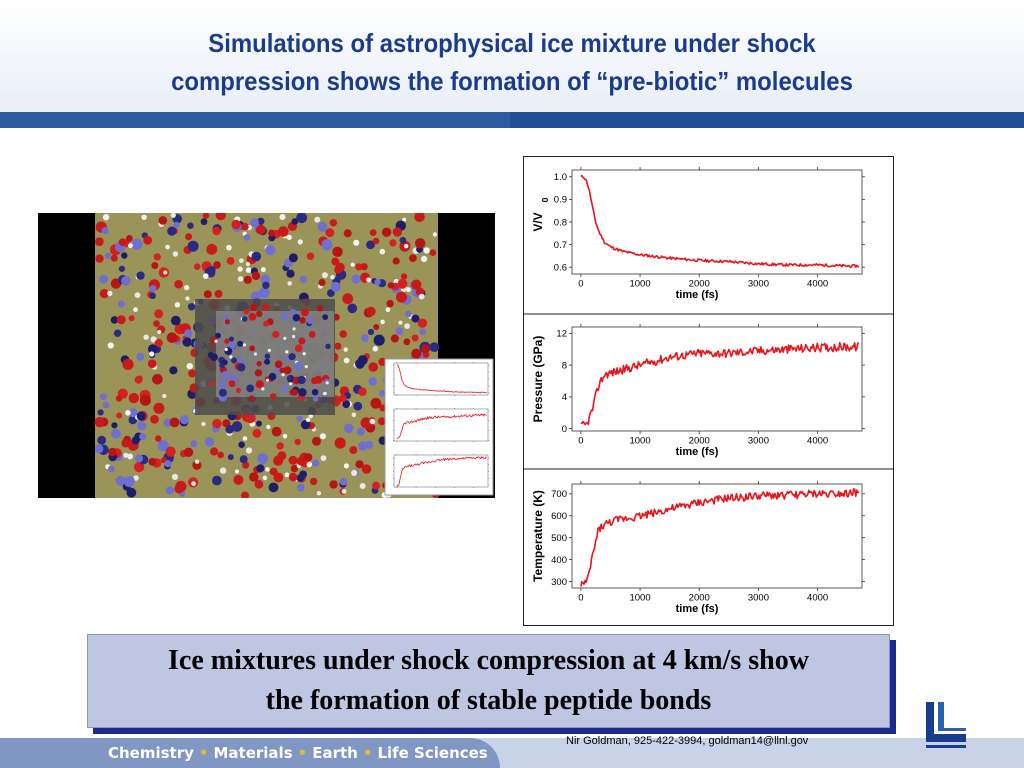 The image size is (1024, 768). I want to click on y-tick-label: 12, so click(561, 334).